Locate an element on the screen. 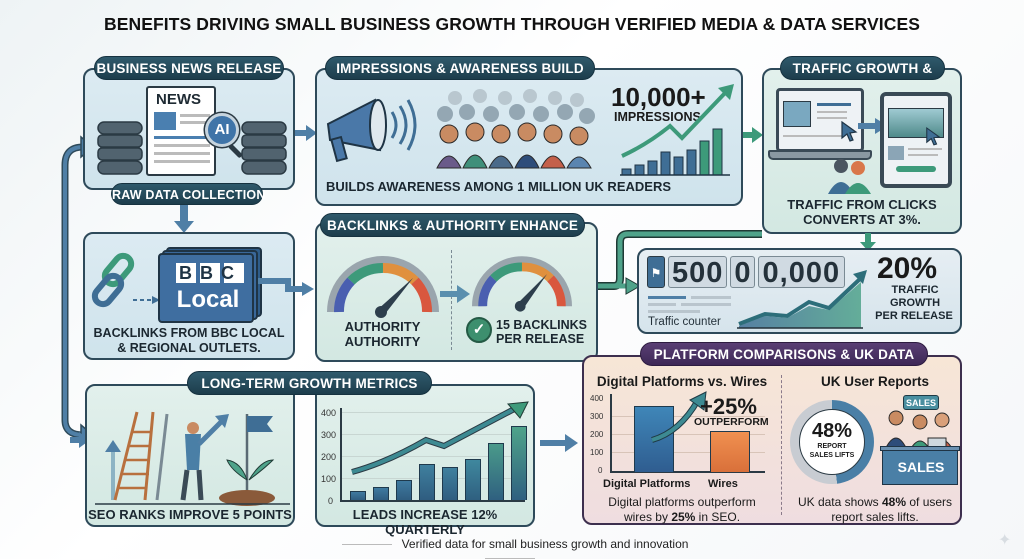 The image size is (1024, 559). sales-desk-sign: SALES is located at coordinates (921, 467).